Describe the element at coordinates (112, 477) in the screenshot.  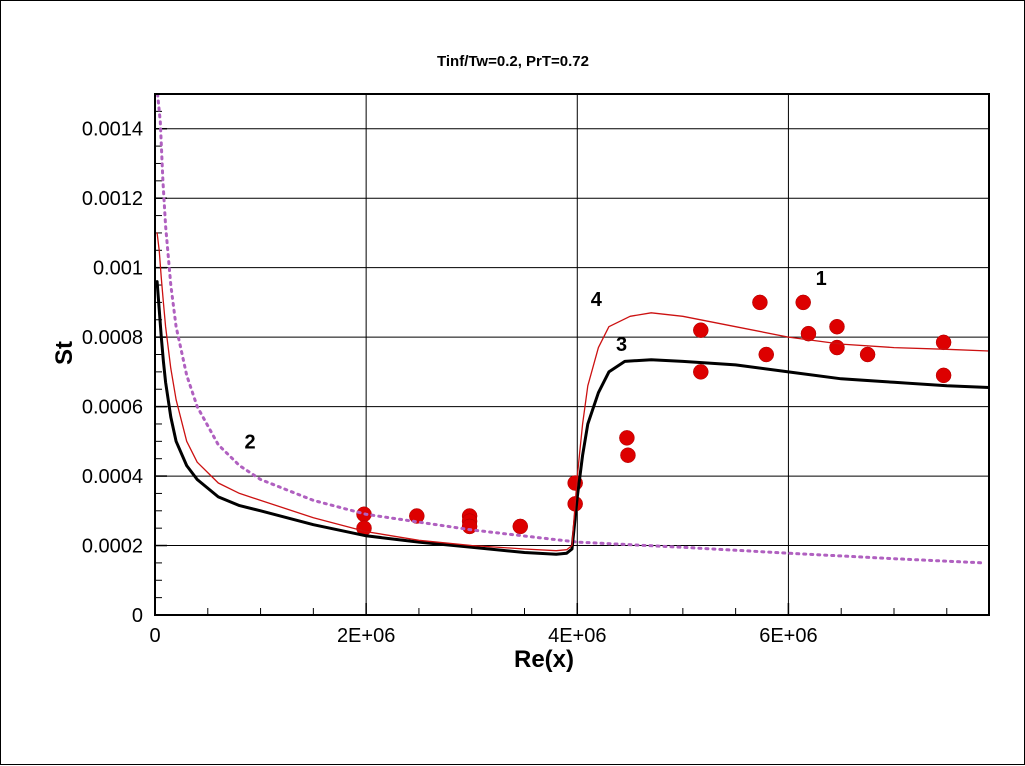
I see `y-tick-label: 0.0004` at that location.